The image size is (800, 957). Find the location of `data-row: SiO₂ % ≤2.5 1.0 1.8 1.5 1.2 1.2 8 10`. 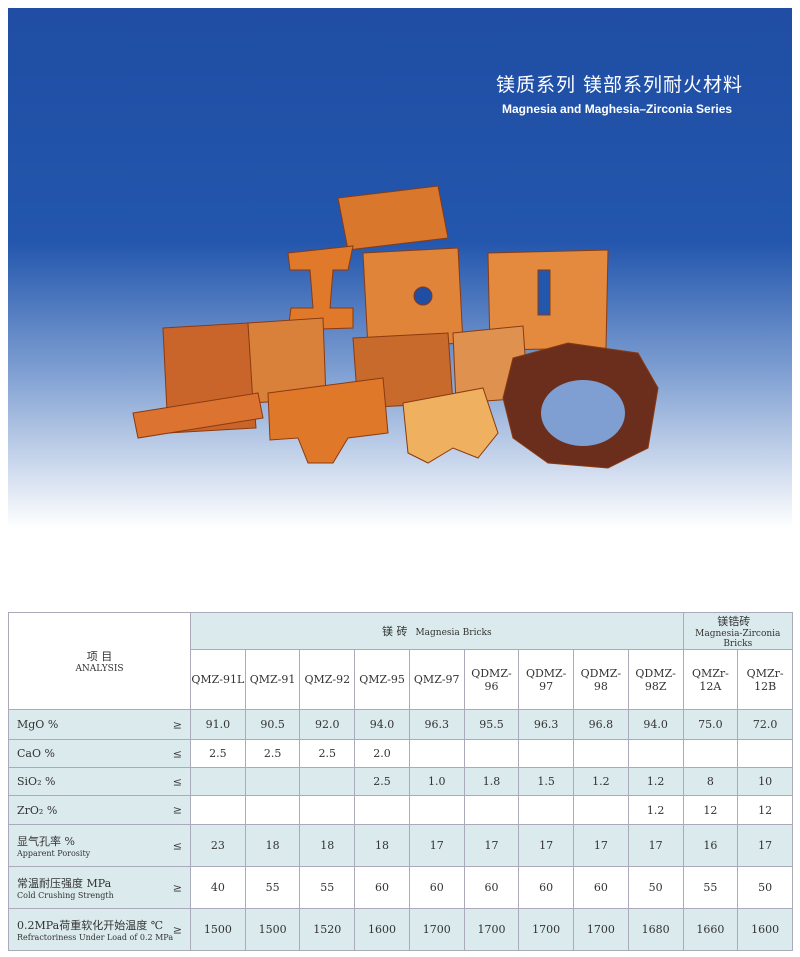

data-row: SiO₂ % ≤2.5 1.0 1.8 1.5 1.2 1.2 8 10 is located at coordinates (400, 781).